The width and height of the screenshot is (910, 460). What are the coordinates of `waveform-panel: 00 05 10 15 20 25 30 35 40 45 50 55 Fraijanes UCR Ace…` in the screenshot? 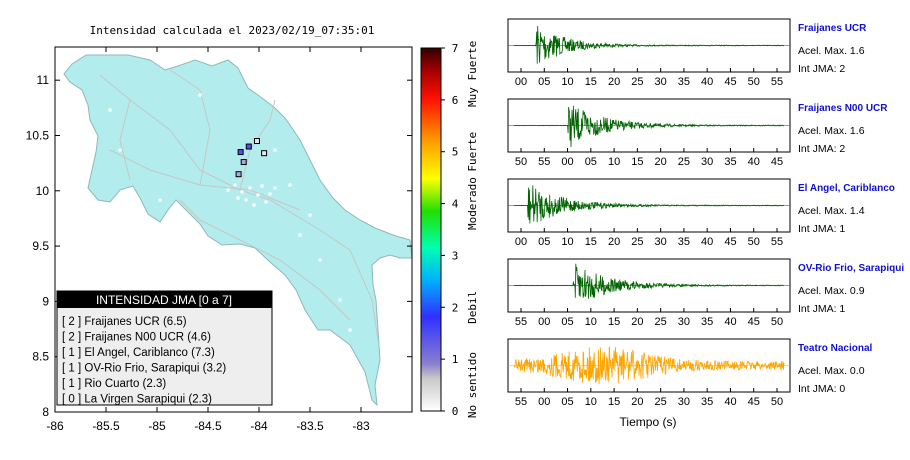 It's located at (687, 53).